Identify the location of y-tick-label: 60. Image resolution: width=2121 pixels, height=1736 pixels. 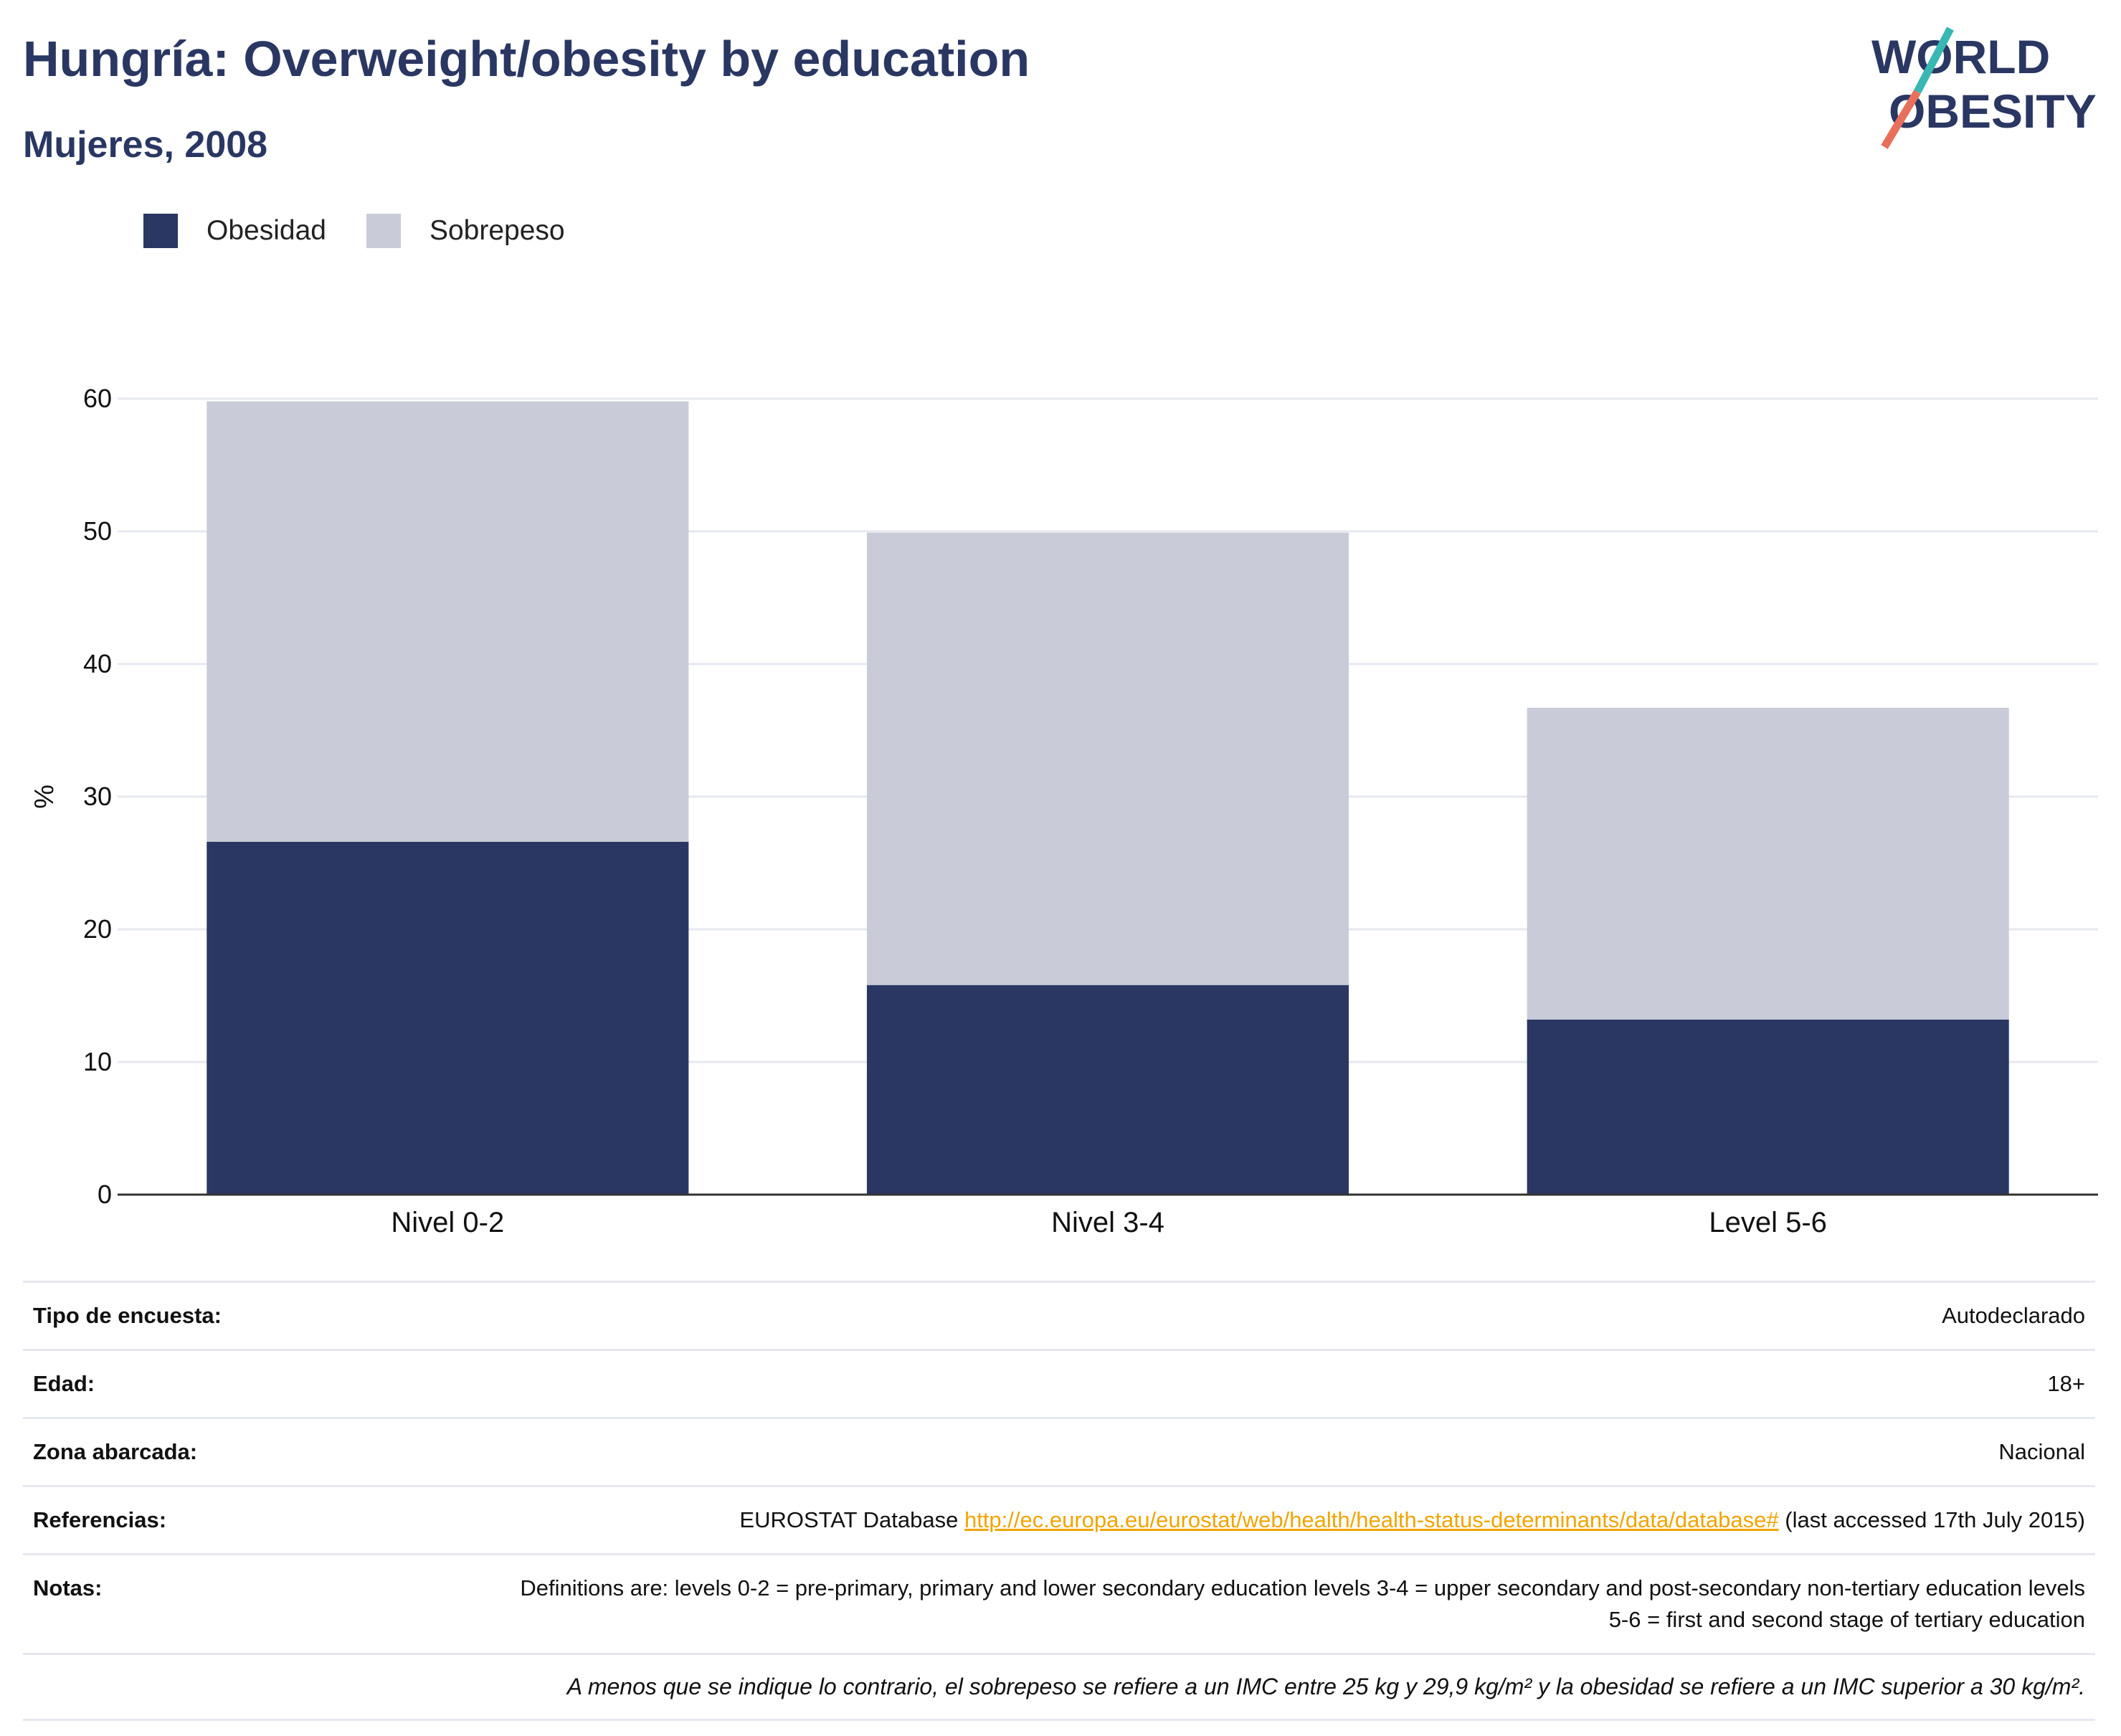
(97, 399).